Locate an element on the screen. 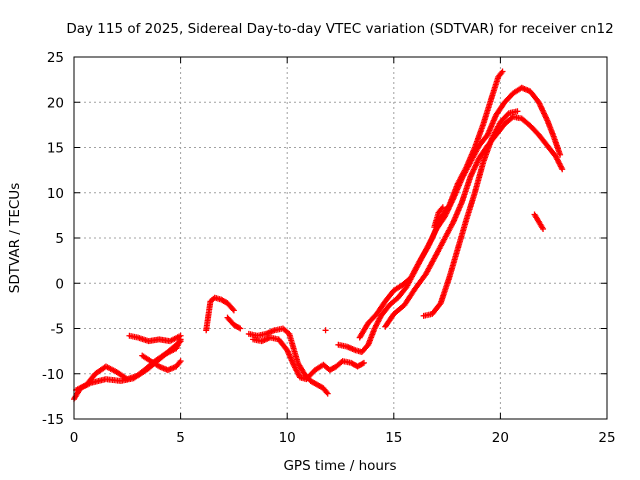  series-track-i is located at coordinates (325, 330).